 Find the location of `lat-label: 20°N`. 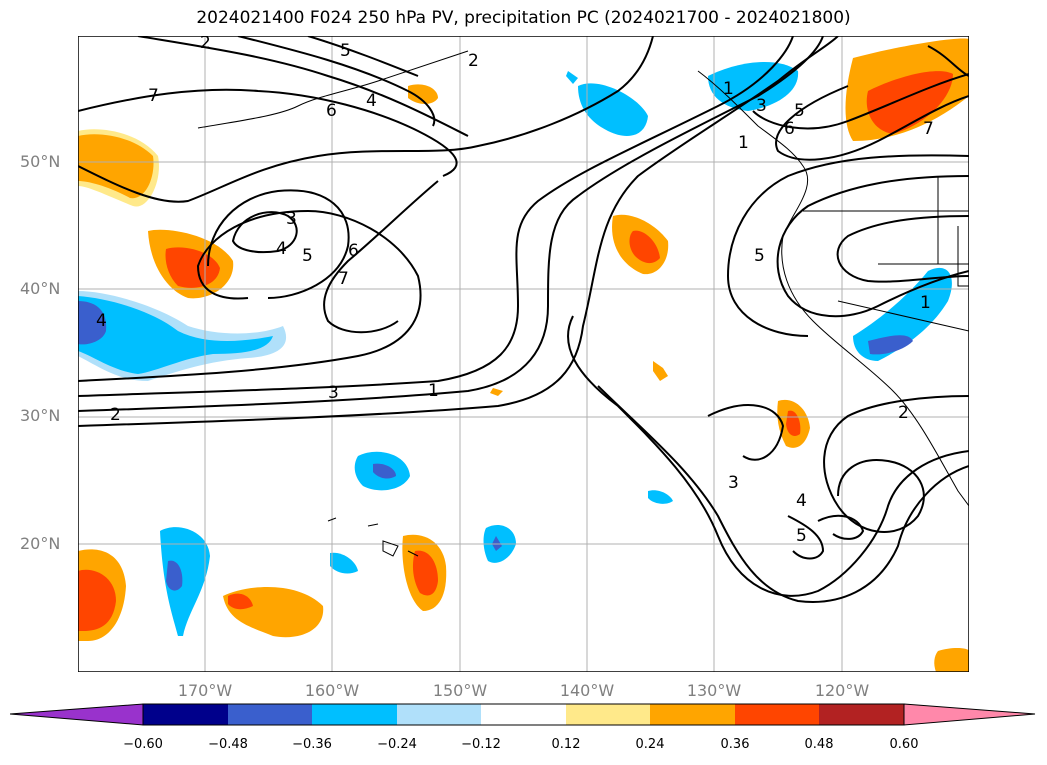

lat-label: 20°N is located at coordinates (40, 543).